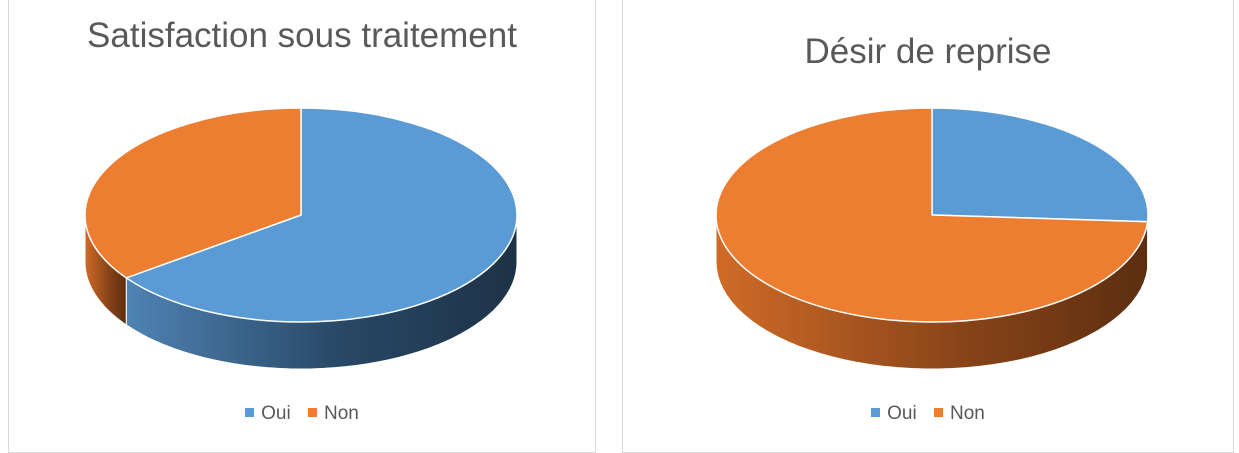  What do you see at coordinates (1040, 165) in the screenshot?
I see `pie-slice-oui` at bounding box center [1040, 165].